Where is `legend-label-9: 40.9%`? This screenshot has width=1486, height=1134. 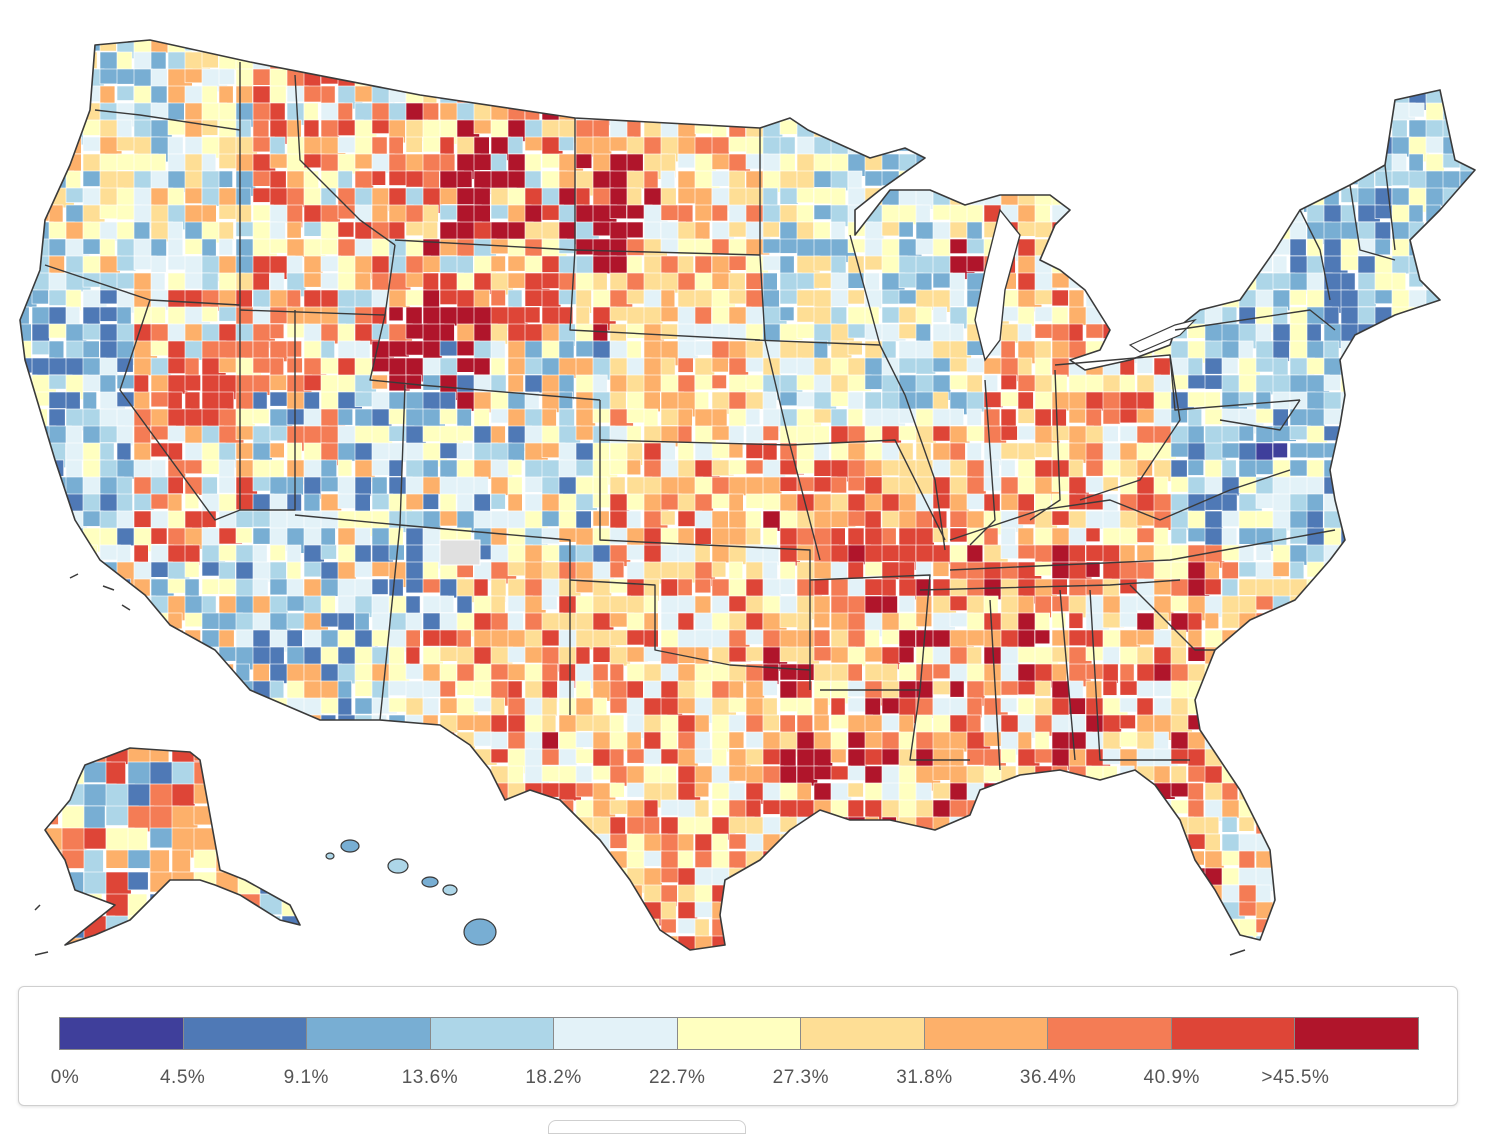
legend-label-9: 40.9% is located at coordinates (1171, 1077).